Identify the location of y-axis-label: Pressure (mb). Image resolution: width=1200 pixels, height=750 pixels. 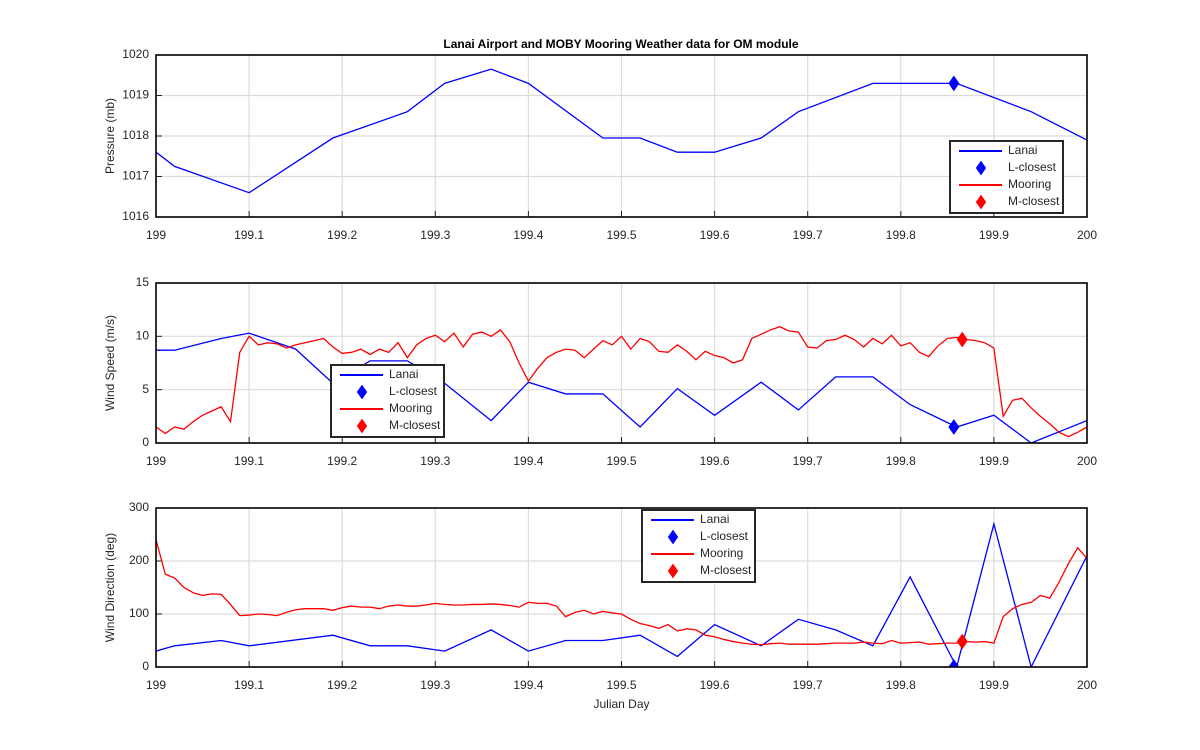
(110, 136).